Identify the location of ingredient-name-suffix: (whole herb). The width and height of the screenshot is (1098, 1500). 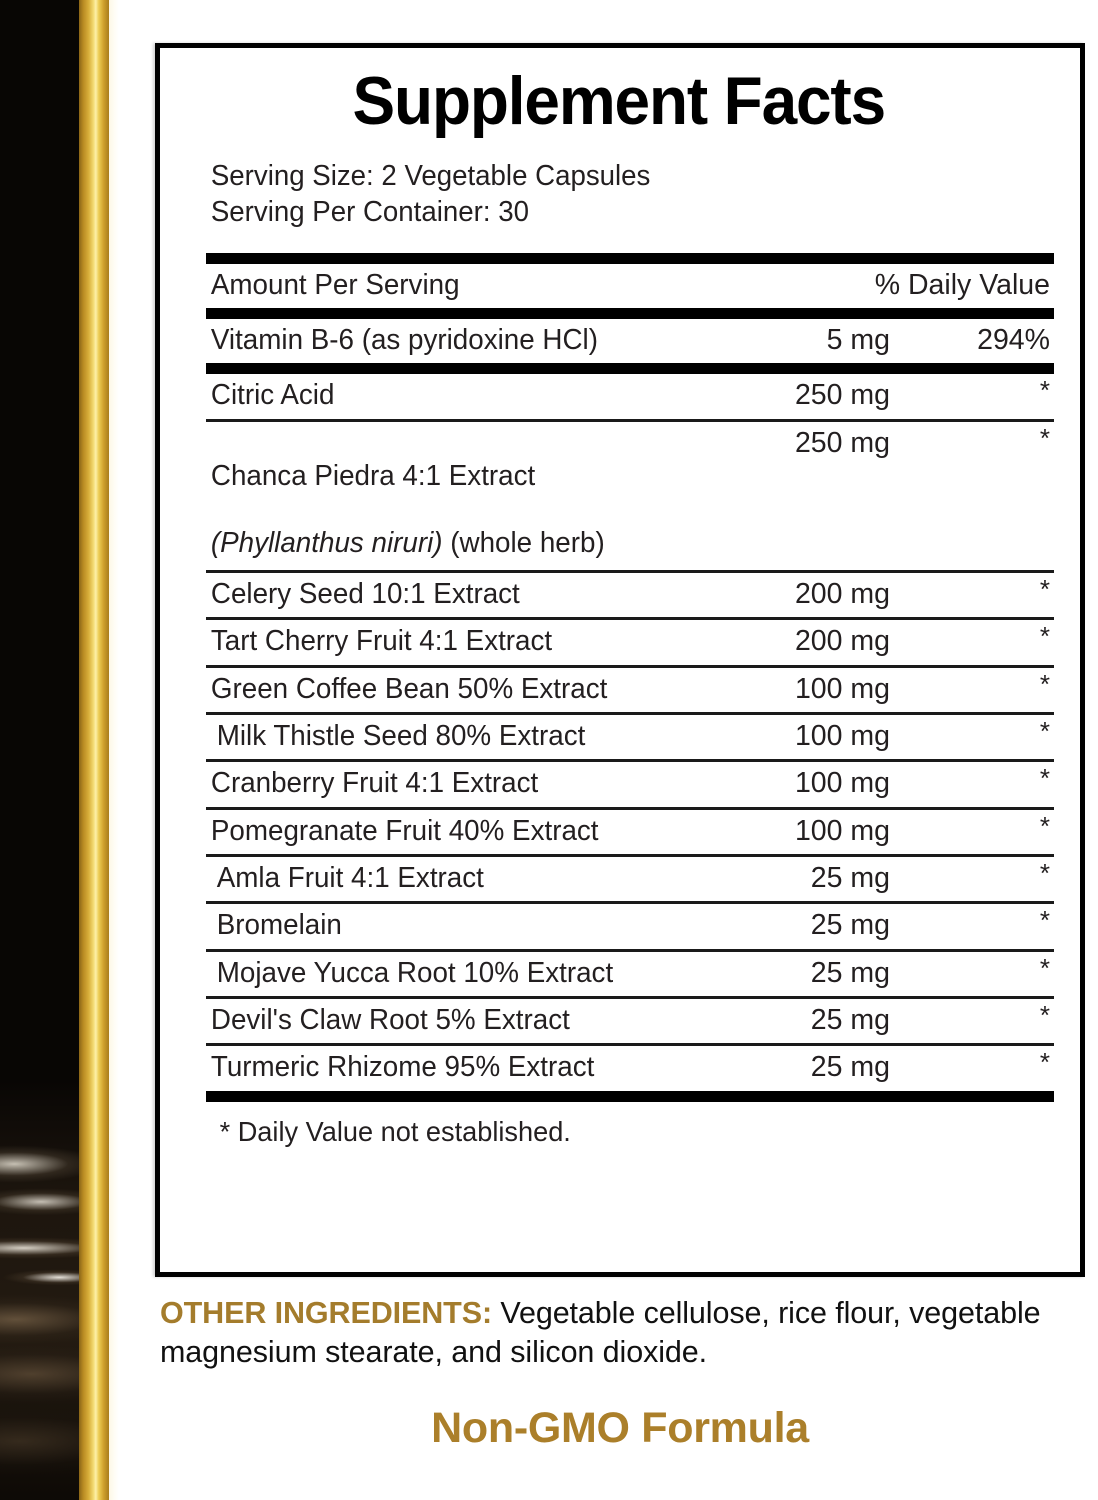
(523, 542).